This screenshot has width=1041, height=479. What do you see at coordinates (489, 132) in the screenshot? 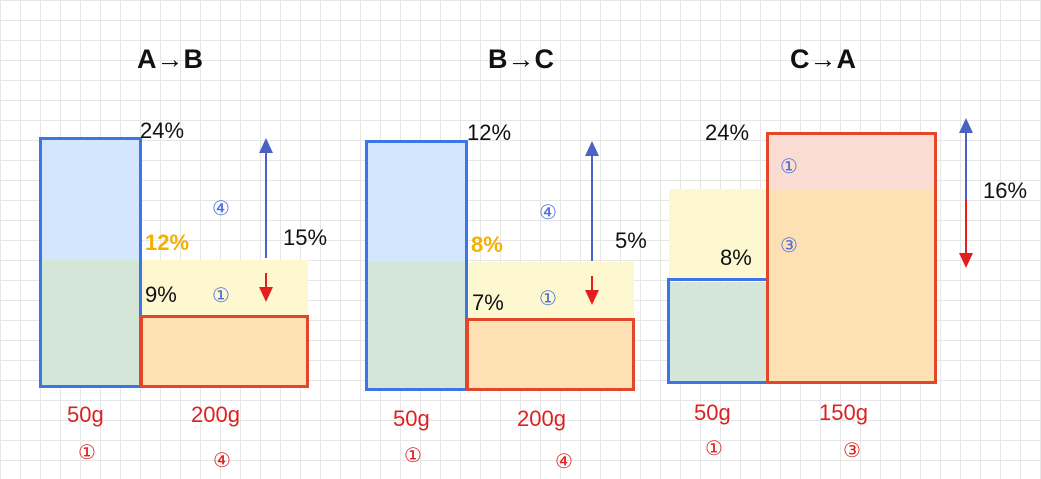
I see `top-percent-label: 12%` at bounding box center [489, 132].